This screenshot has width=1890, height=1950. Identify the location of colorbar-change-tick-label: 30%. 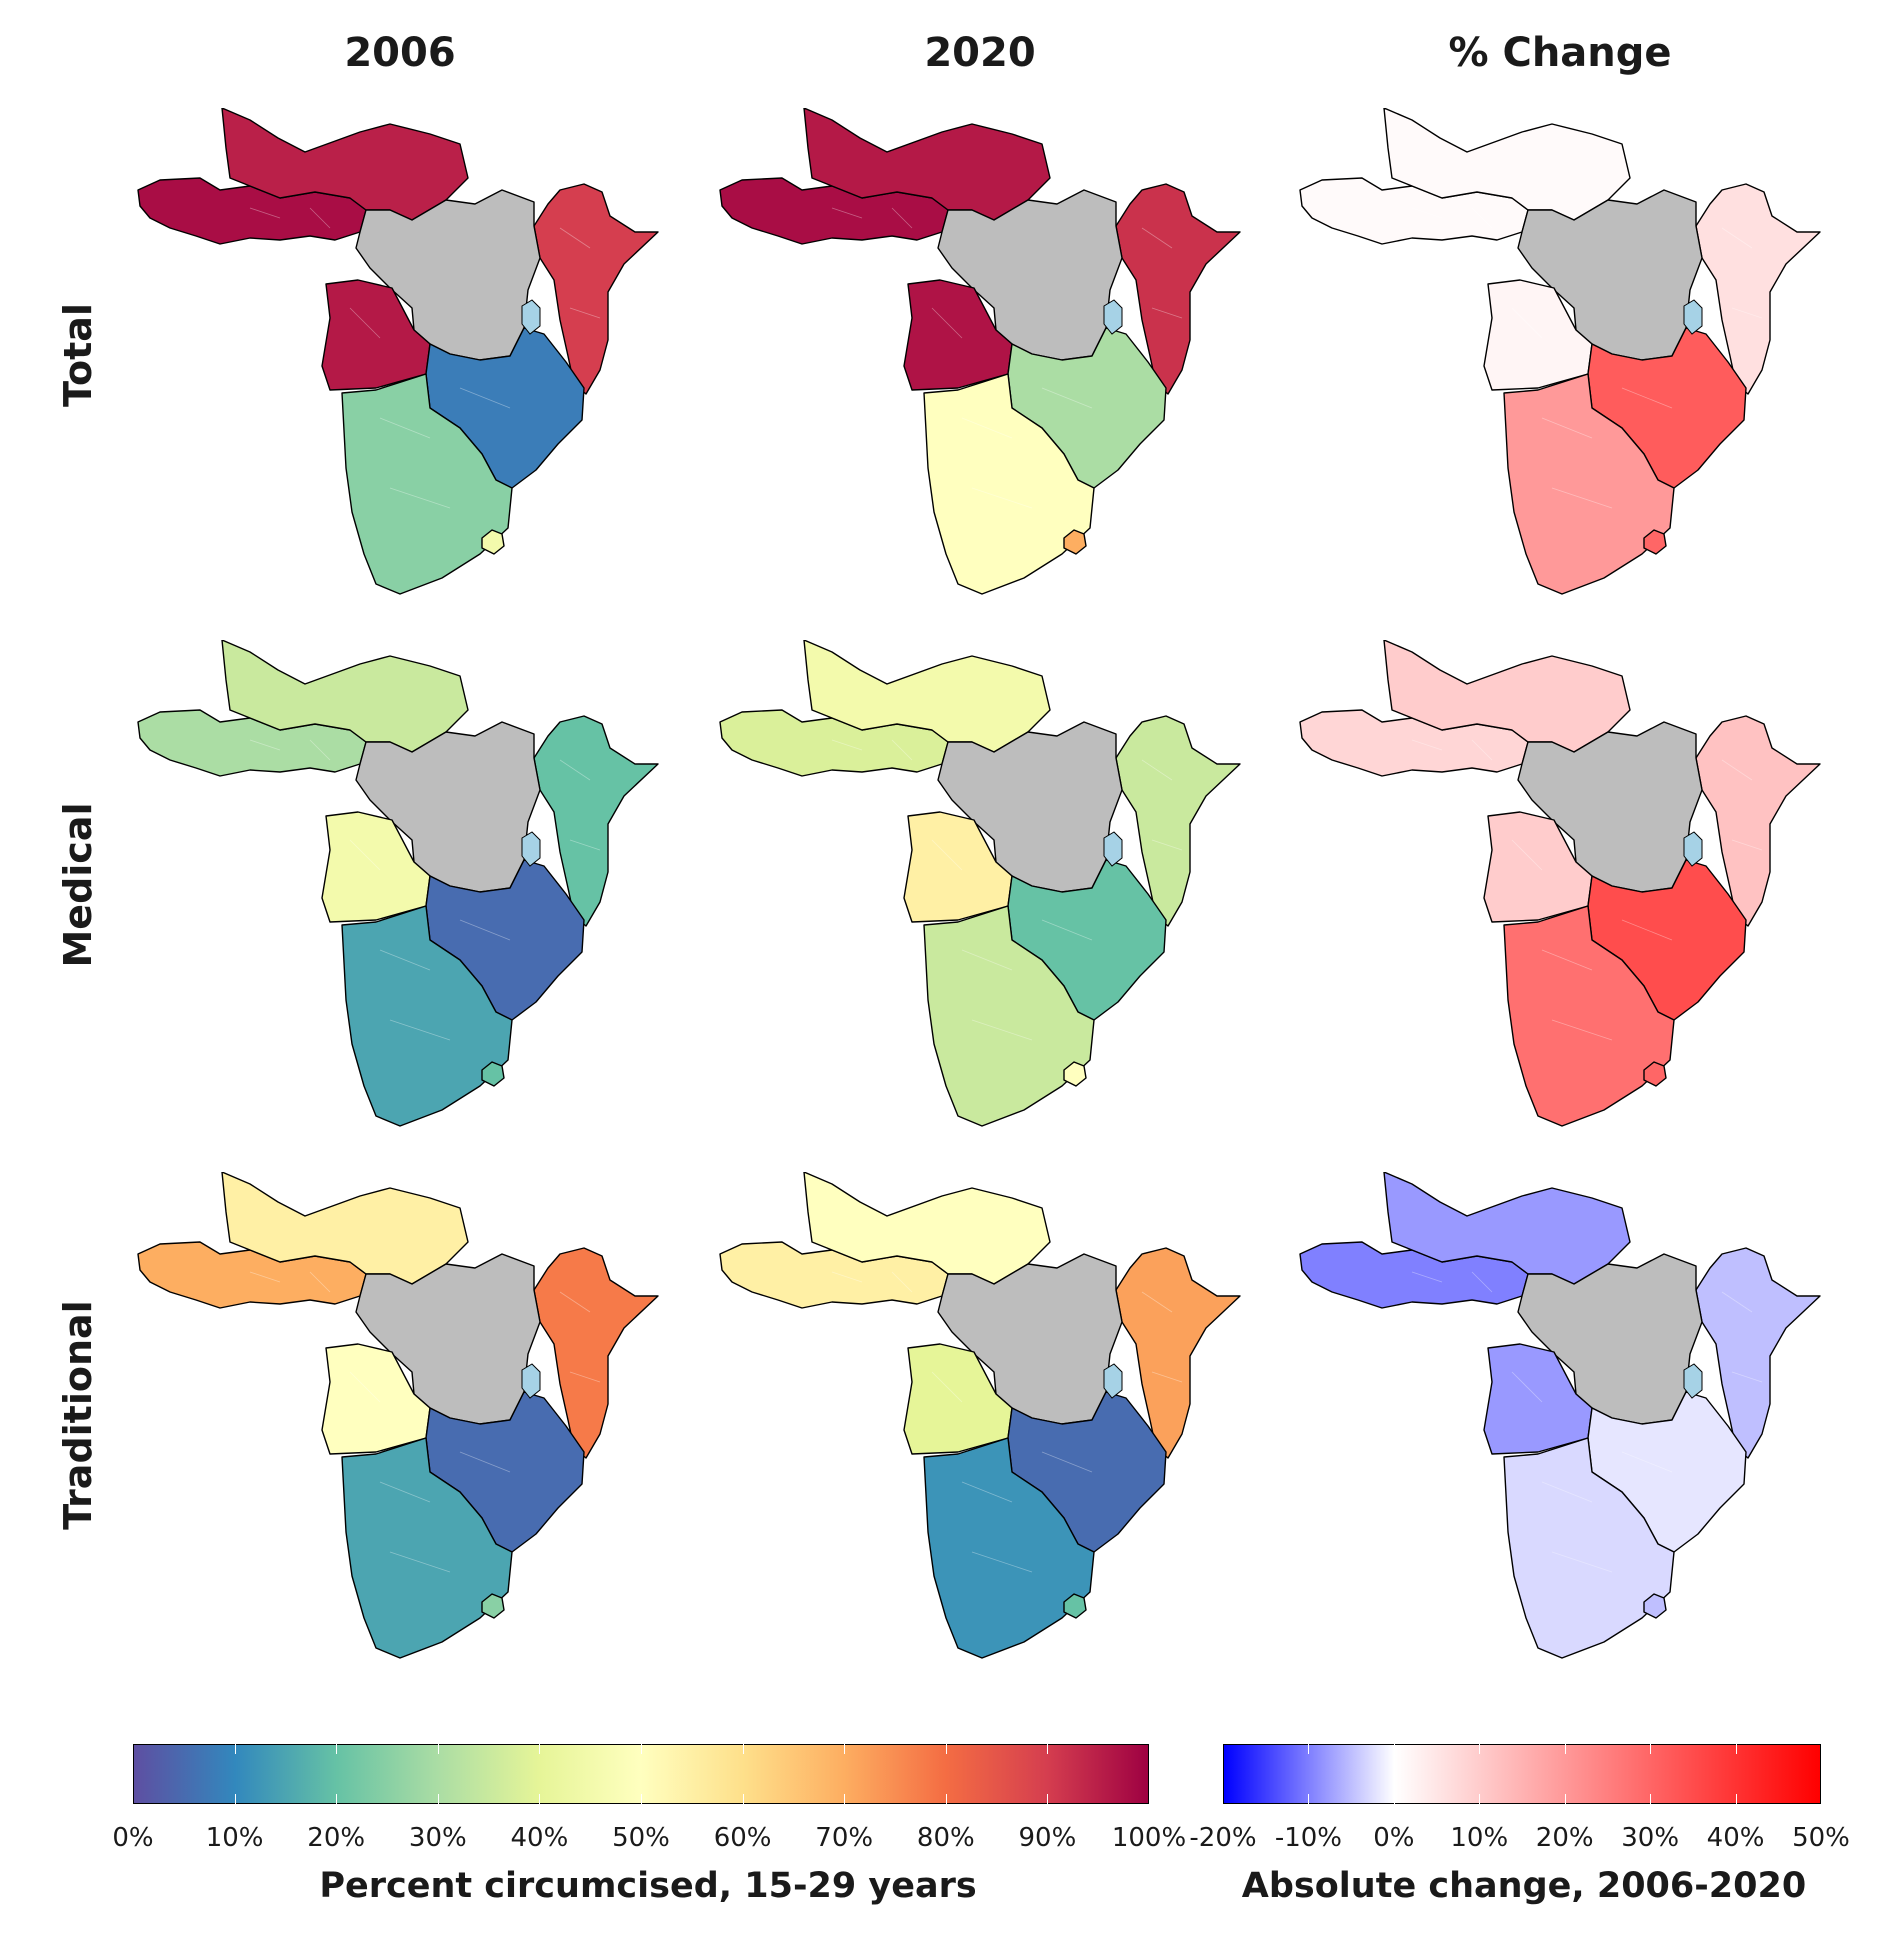
(1650, 1838).